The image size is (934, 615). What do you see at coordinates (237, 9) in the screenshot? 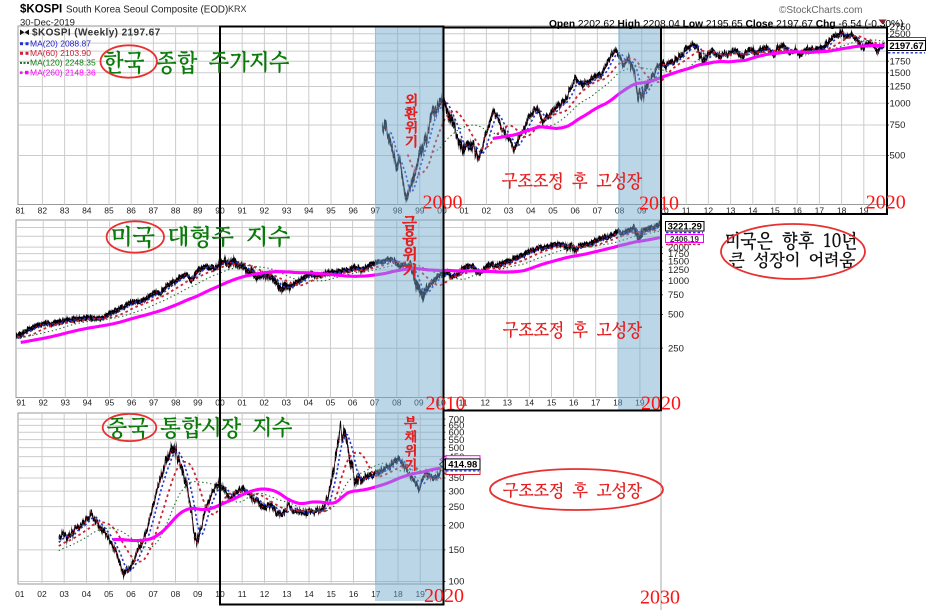
I see `svg-text: KRX` at bounding box center [237, 9].